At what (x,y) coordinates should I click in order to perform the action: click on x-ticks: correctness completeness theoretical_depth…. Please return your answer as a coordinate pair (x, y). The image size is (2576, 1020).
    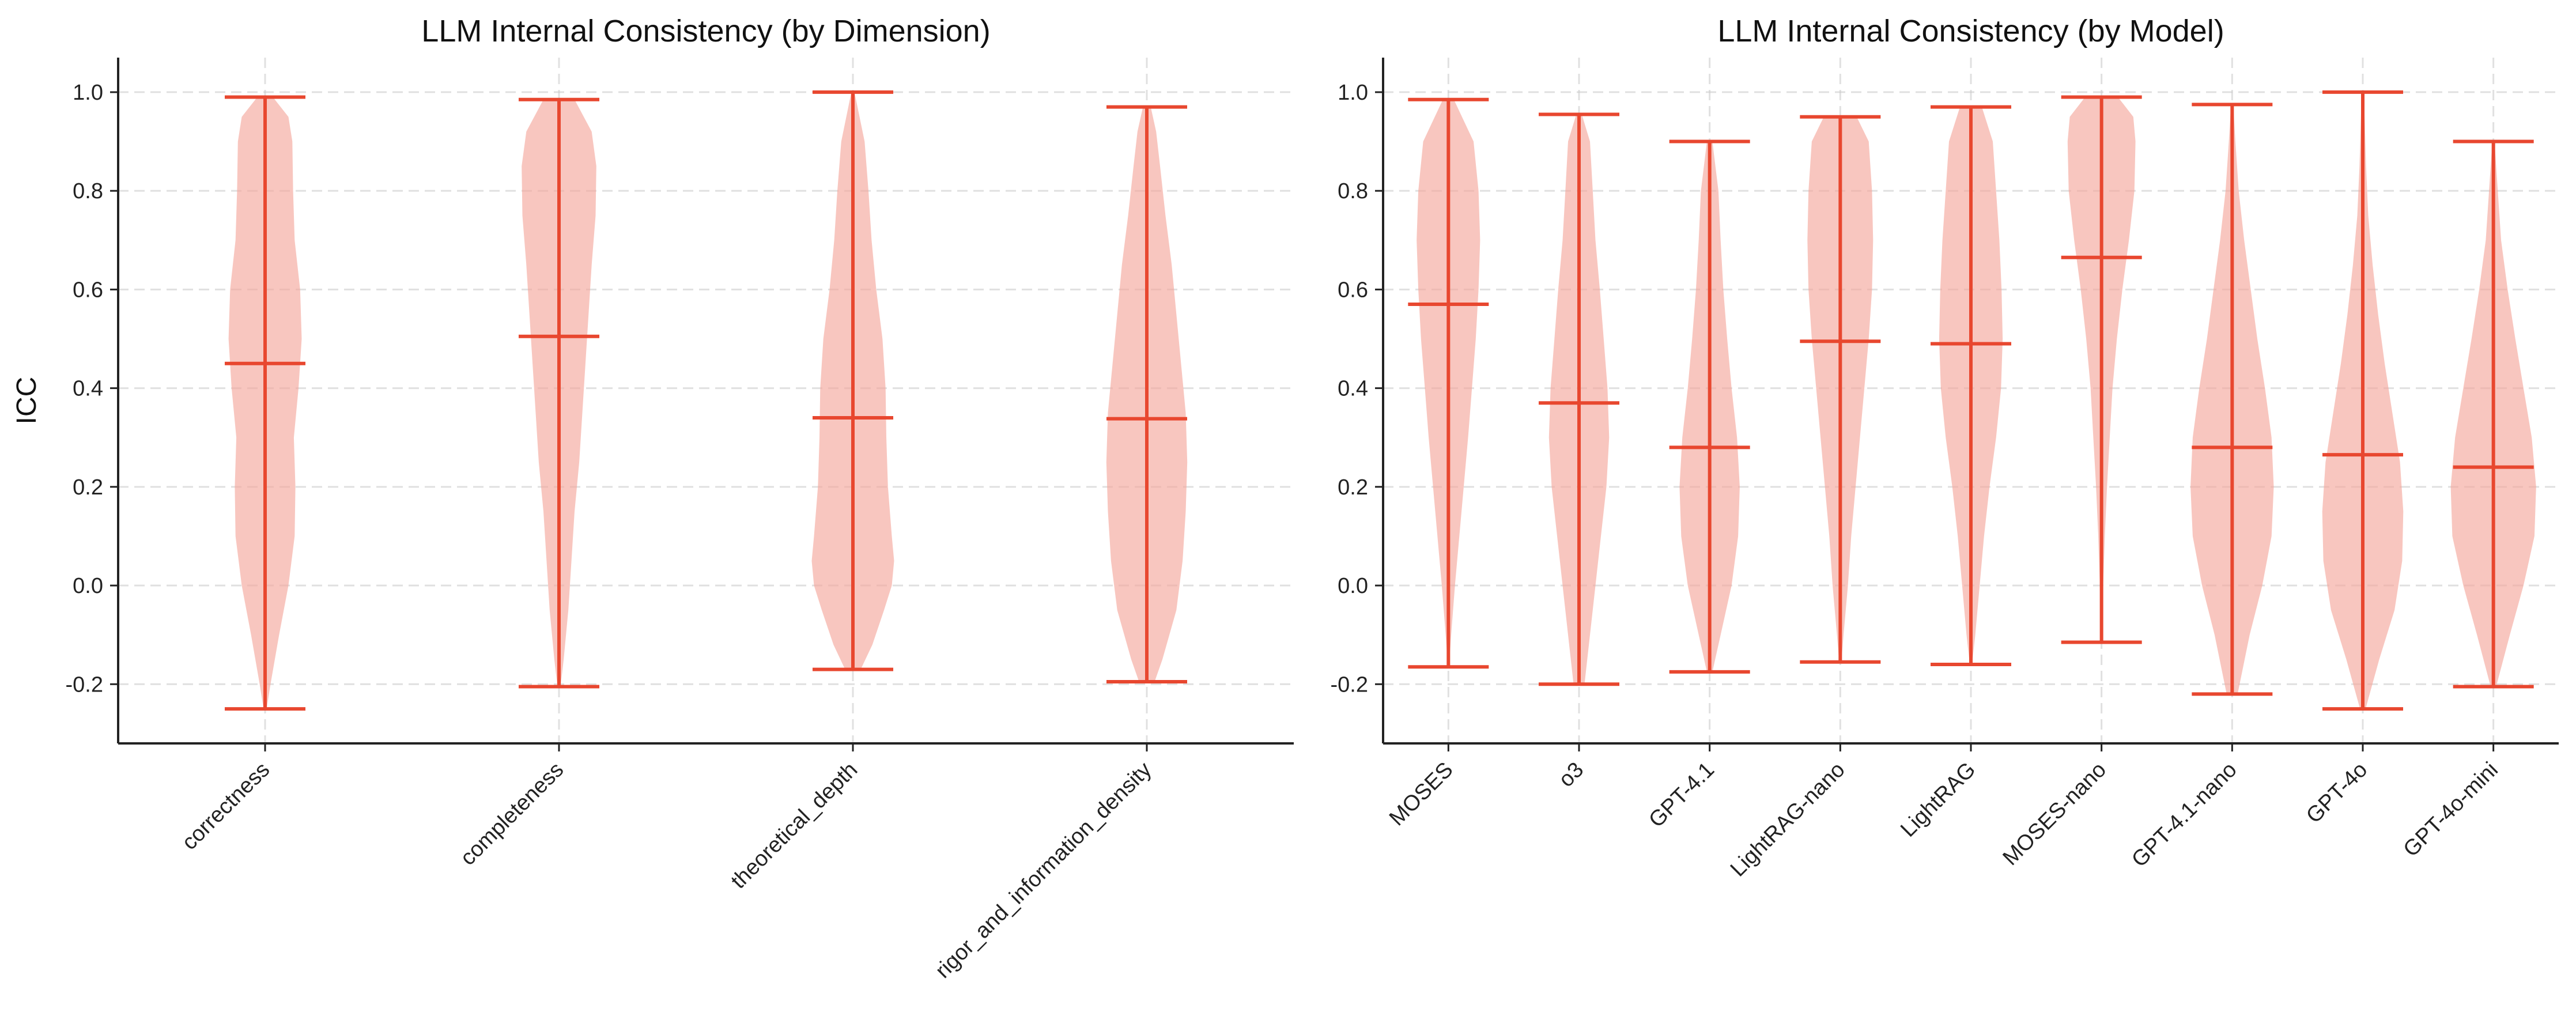
    Looking at the image, I should click on (666, 863).